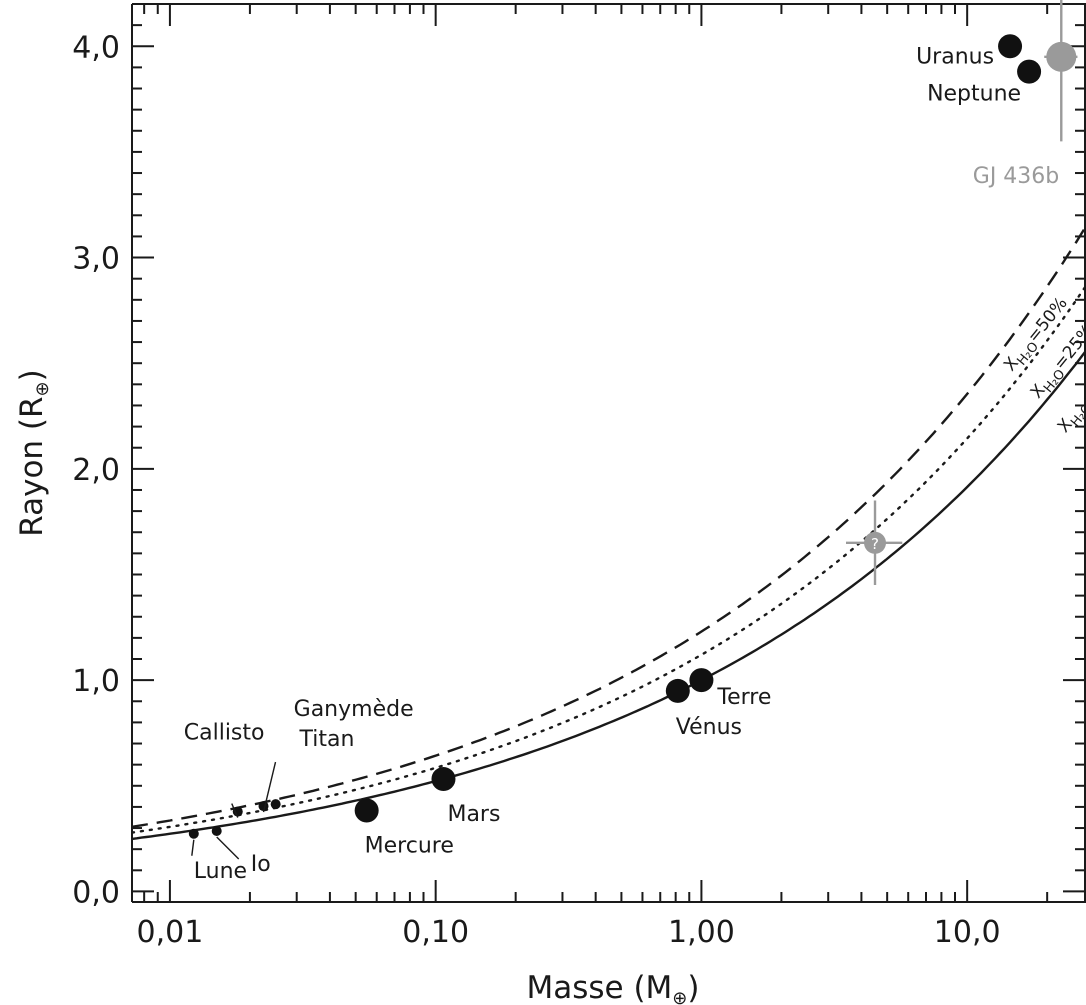 This screenshot has height=1005, width=1086. What do you see at coordinates (96, 892) in the screenshot?
I see `y-tick-label: 0,0` at bounding box center [96, 892].